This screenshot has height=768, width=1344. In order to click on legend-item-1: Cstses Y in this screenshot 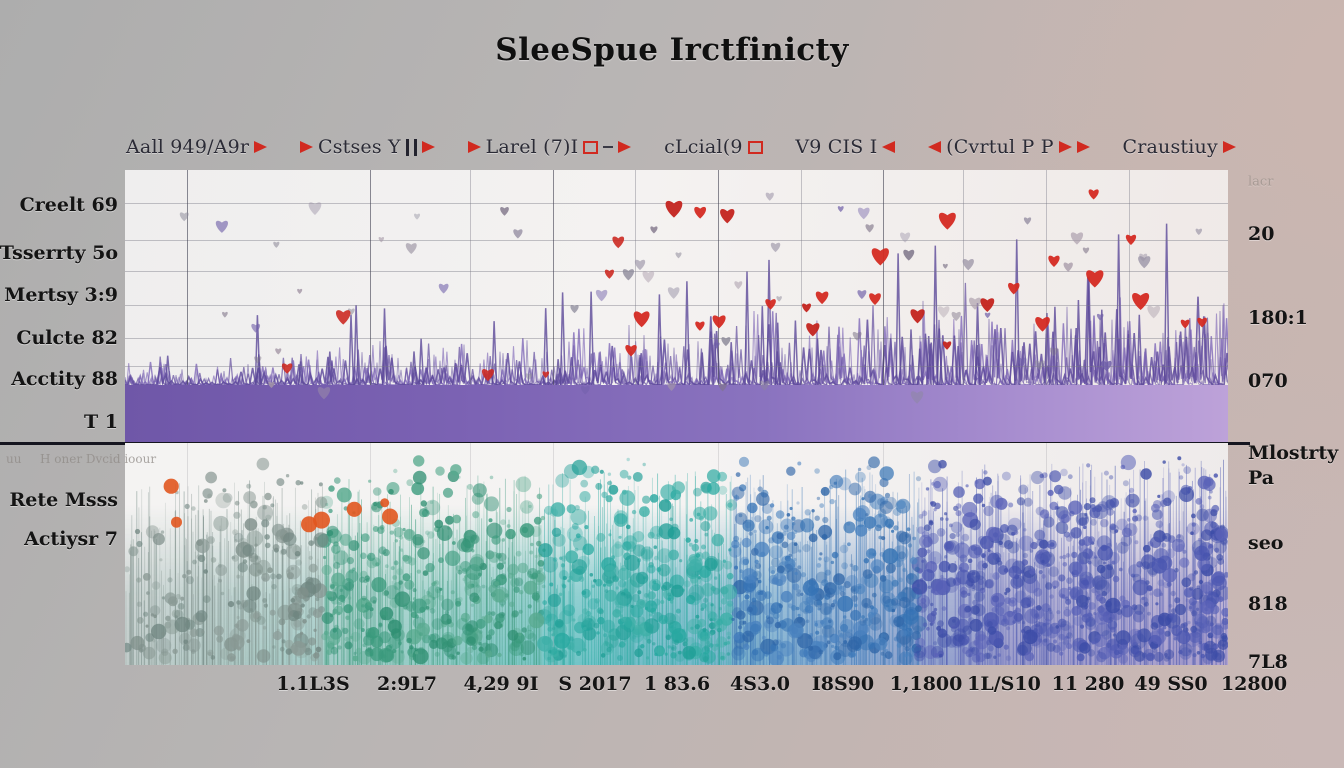, I will do `click(367, 147)`.